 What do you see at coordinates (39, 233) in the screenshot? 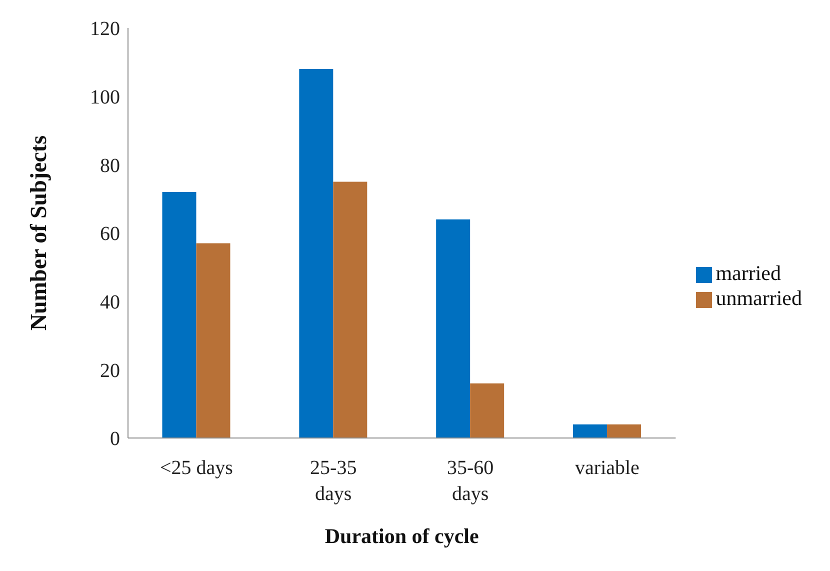
I see `y-axis-title: Number of Subjects` at bounding box center [39, 233].